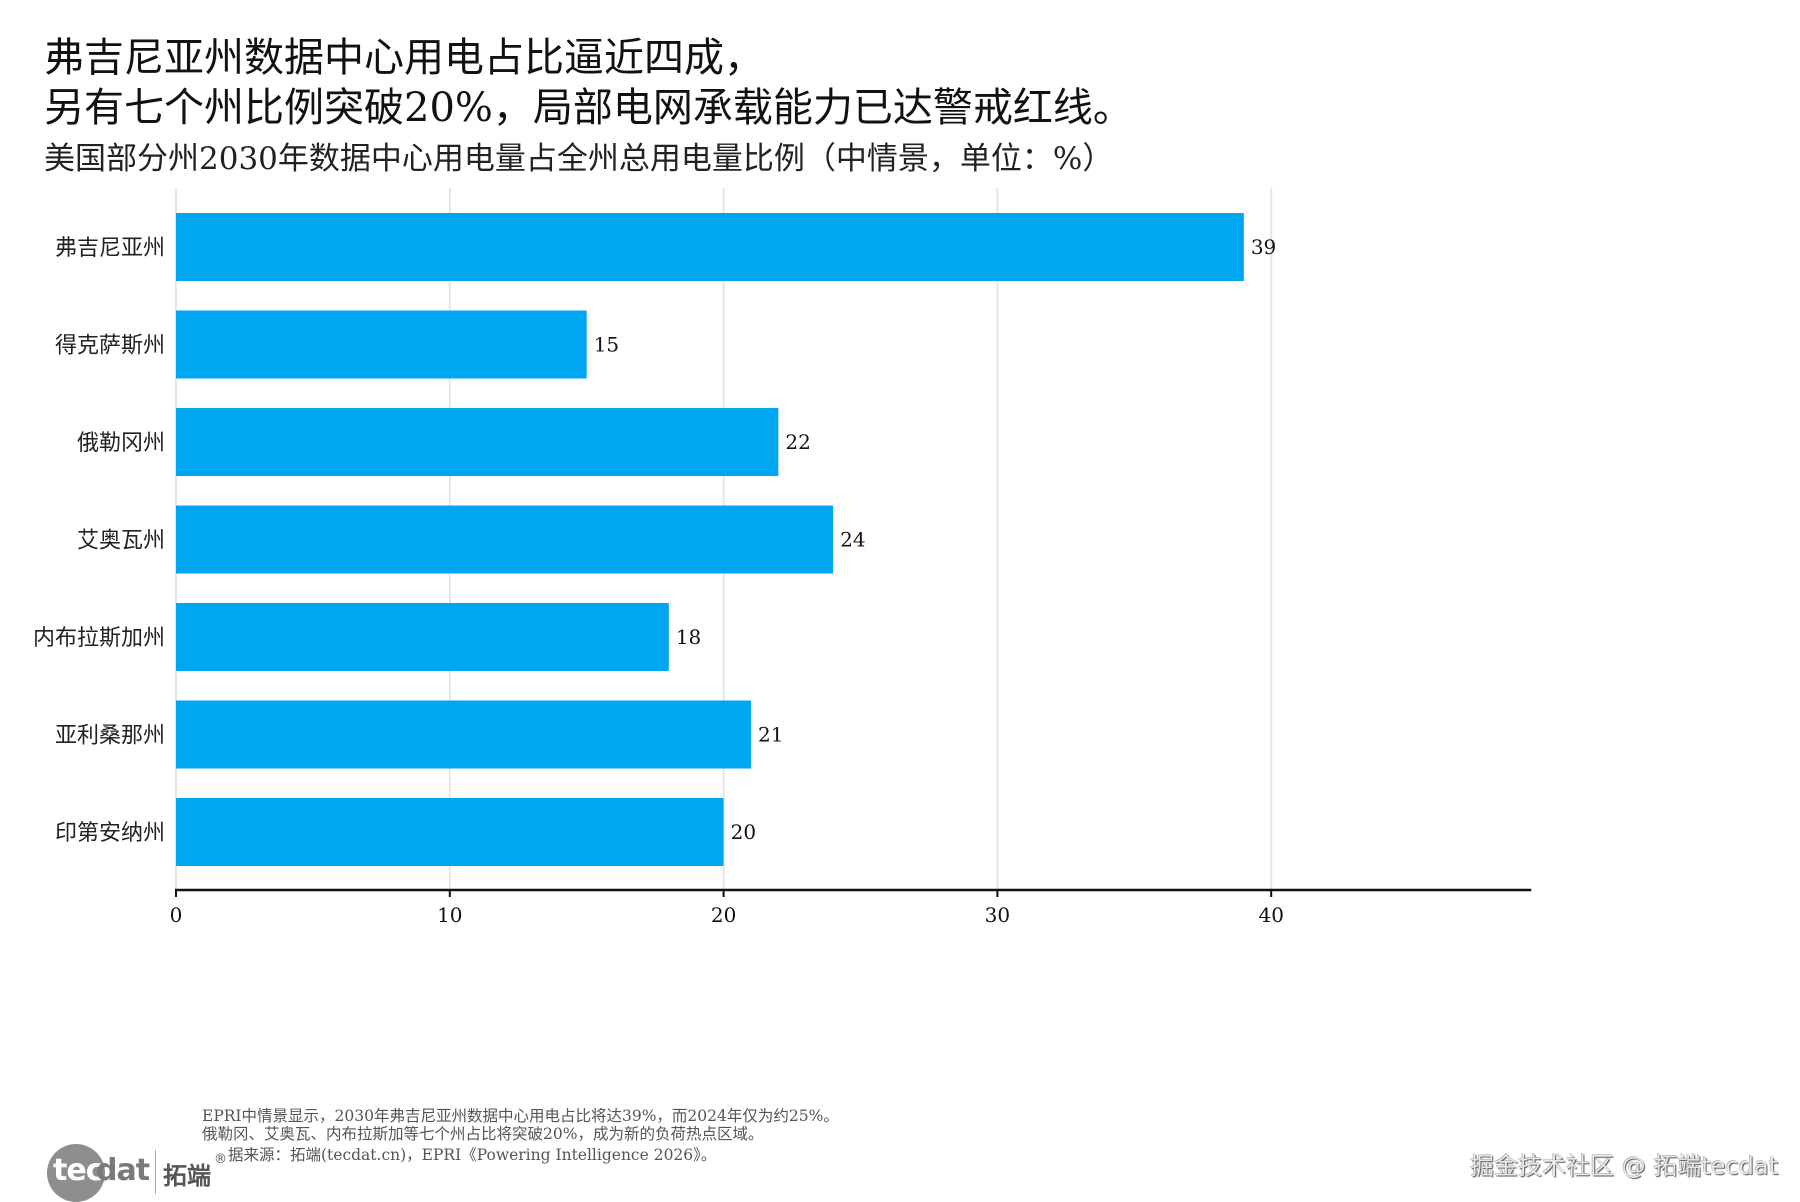  Describe the element at coordinates (78, 1170) in the screenshot. I see `logo-text-tec: tec` at that location.